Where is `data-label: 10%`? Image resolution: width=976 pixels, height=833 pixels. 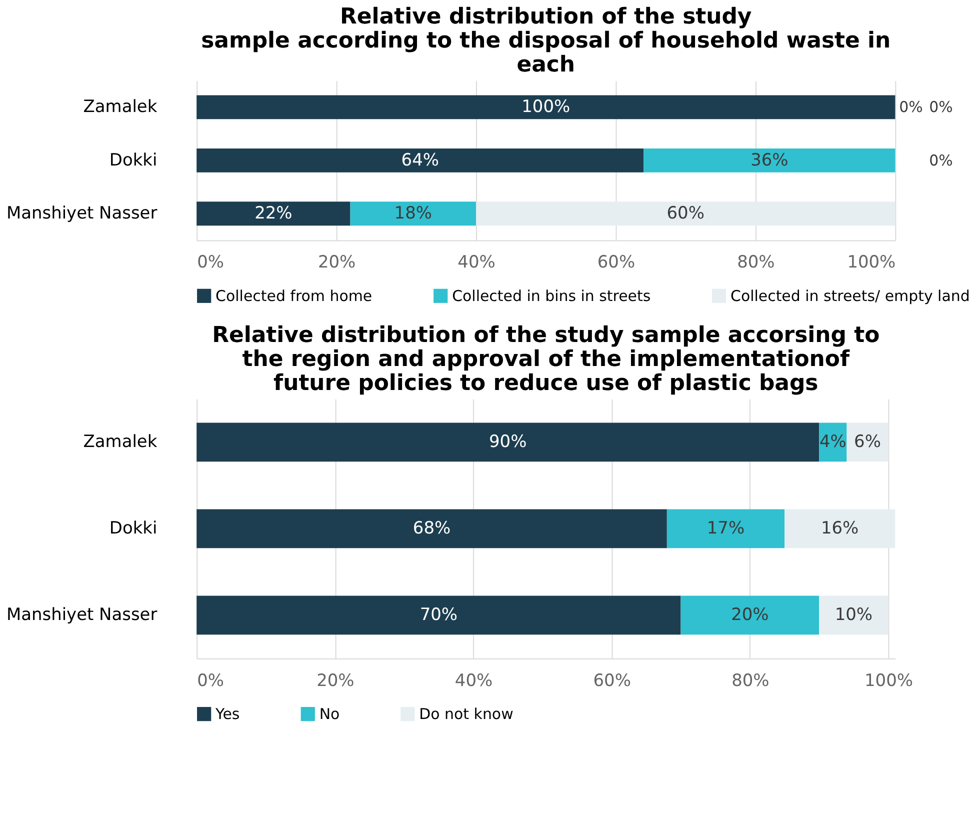
data-label: 10% is located at coordinates (853, 614).